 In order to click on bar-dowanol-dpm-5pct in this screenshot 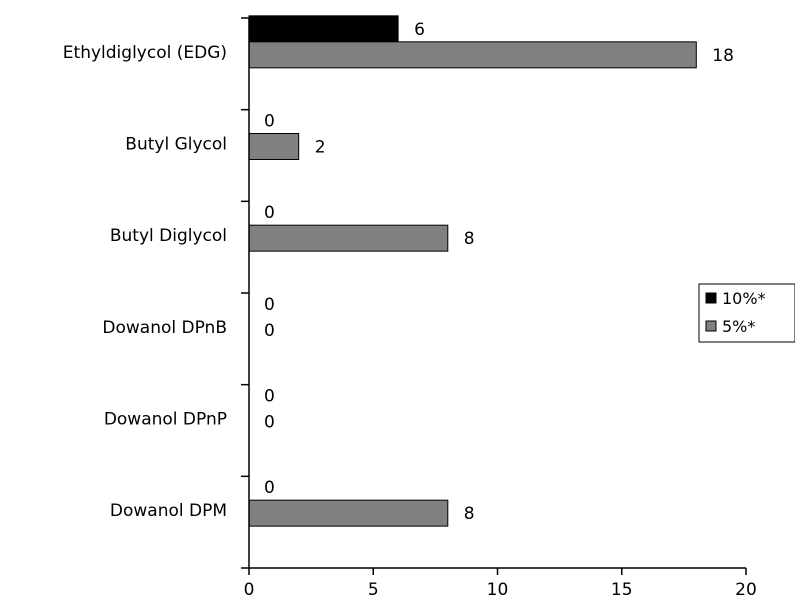, I will do `click(348, 513)`.